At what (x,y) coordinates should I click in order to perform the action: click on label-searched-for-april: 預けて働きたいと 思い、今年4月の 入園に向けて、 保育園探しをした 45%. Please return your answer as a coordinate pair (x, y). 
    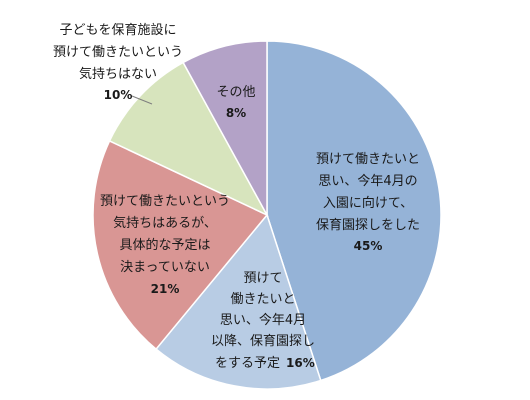
    Looking at the image, I should click on (368, 202).